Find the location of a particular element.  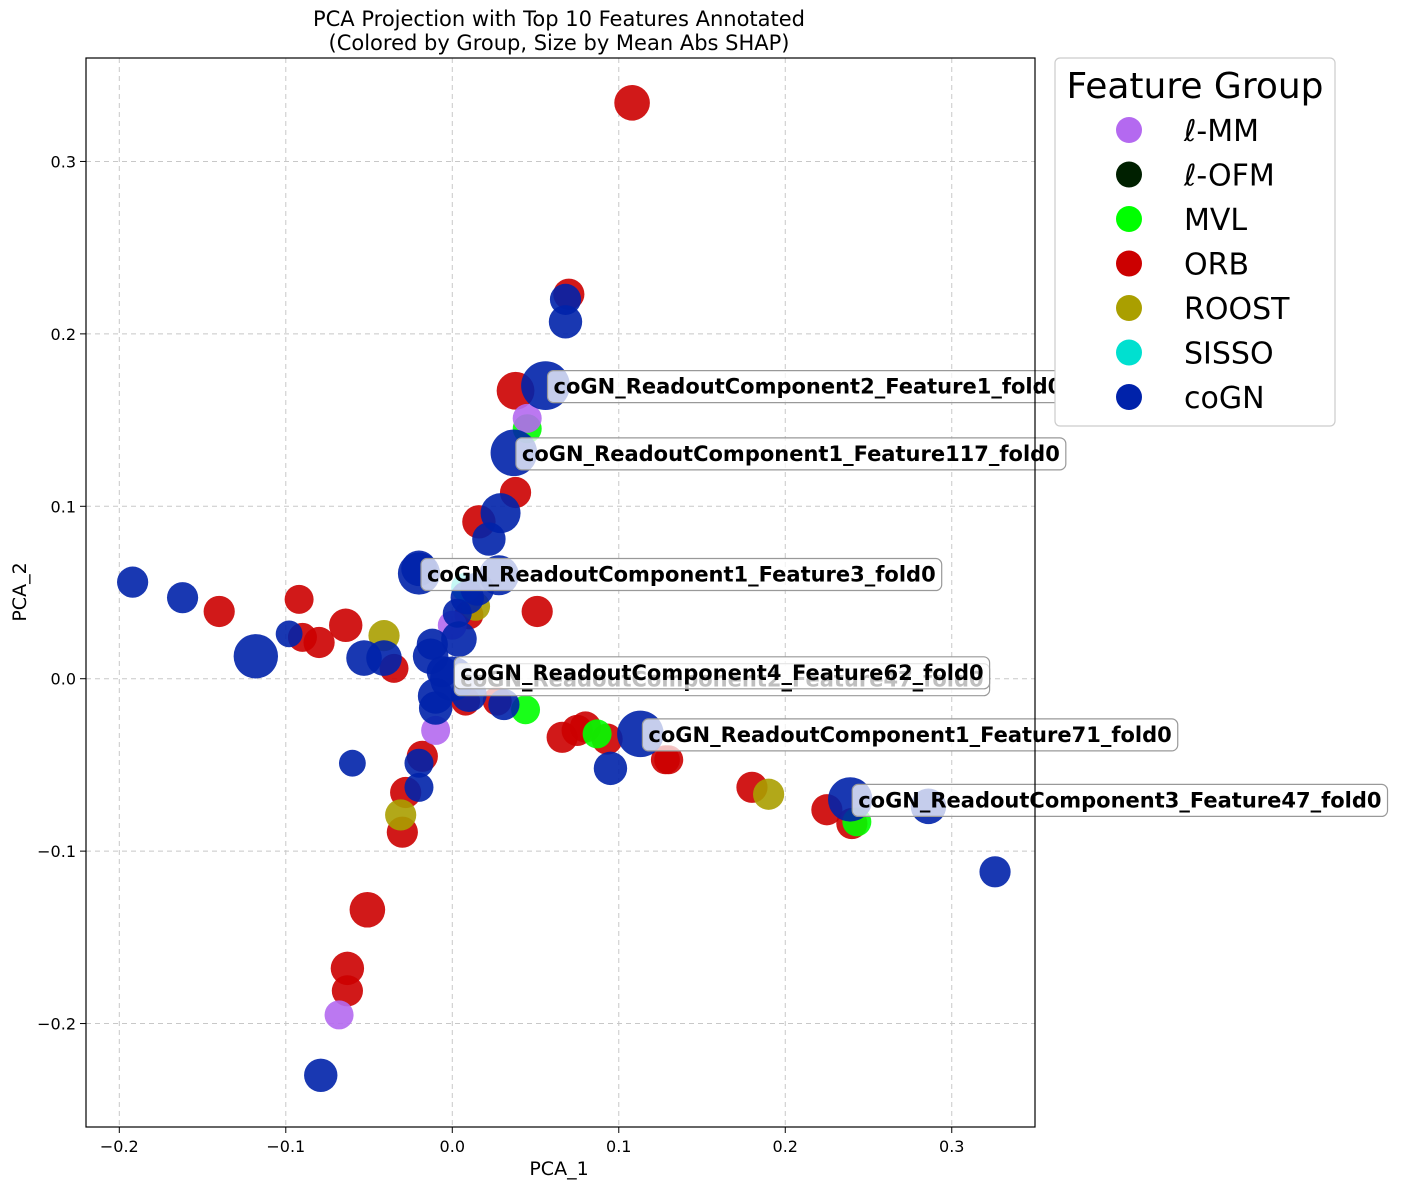

y-axis-label: PCA_2 is located at coordinates (20, 591).